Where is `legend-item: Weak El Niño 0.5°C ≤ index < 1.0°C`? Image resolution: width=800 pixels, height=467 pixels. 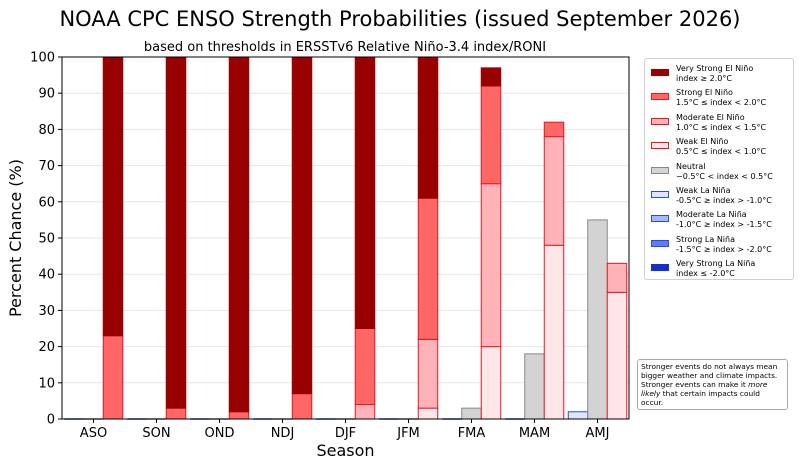
legend-item: Weak El Niño 0.5°C ≤ index < 1.0°C is located at coordinates (721, 148).